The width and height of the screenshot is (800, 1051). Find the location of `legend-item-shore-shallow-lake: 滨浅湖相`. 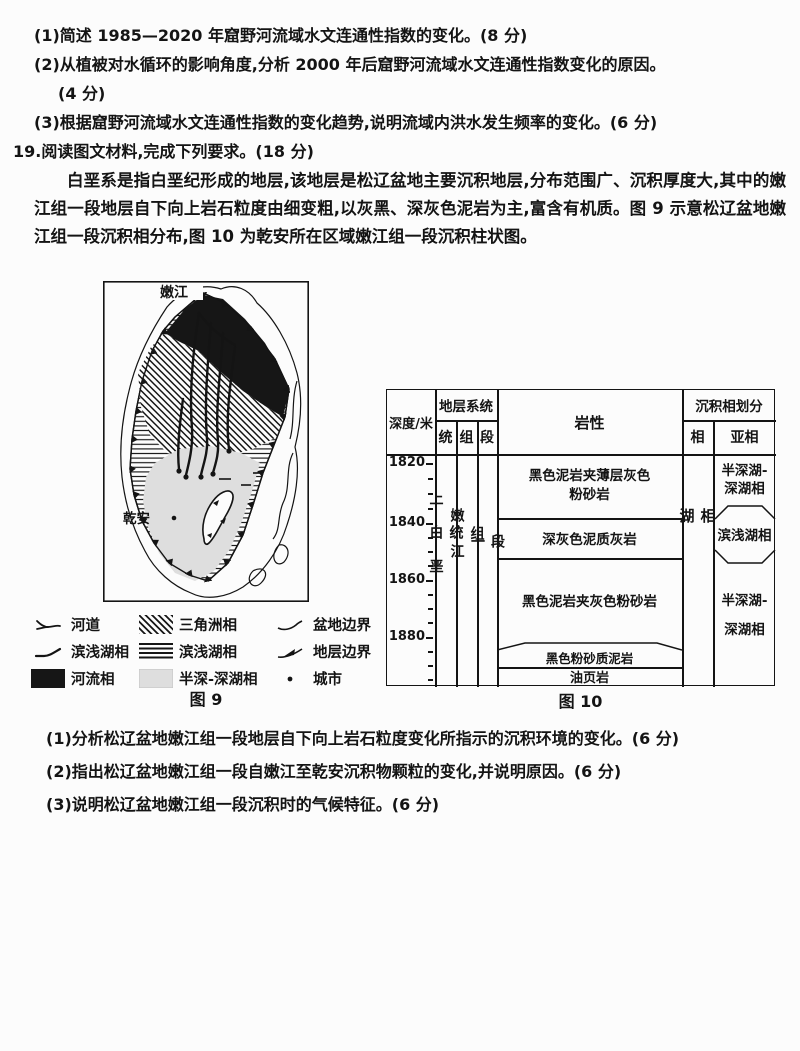

legend-item-shore-shallow-lake: 滨浅湖相 is located at coordinates (205, 651).